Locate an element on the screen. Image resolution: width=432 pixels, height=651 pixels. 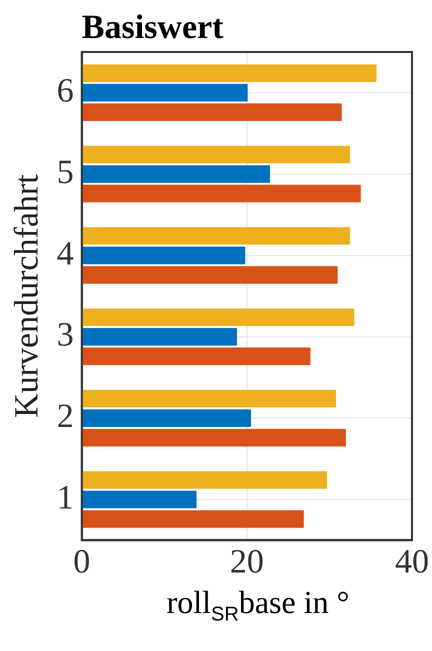
y-tick-label: 5 is located at coordinates (65, 172).